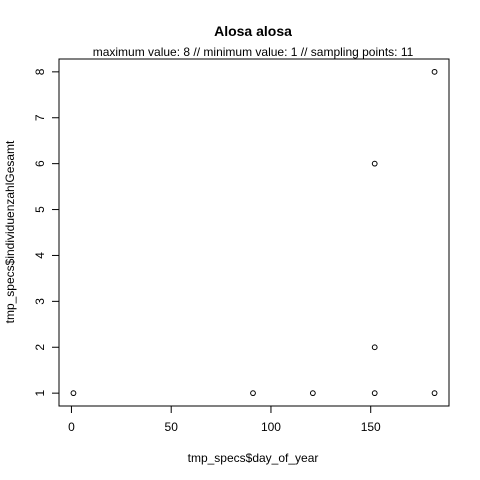 The height and width of the screenshot is (480, 480). What do you see at coordinates (40, 163) in the screenshot?
I see `y-tick-label: 6` at bounding box center [40, 163].